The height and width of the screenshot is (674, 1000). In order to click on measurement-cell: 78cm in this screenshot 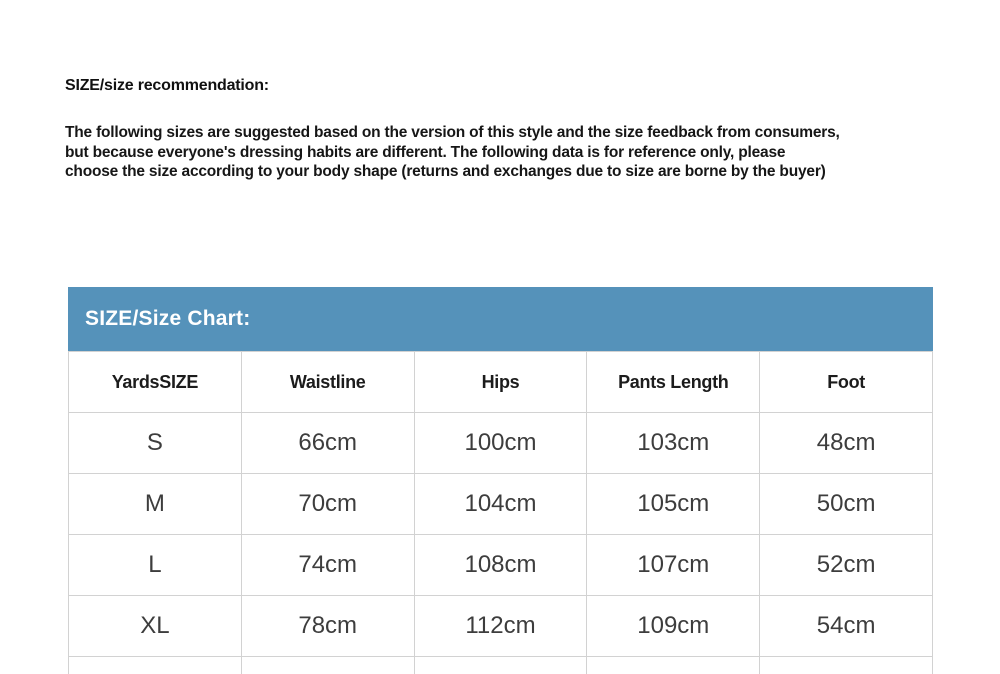, I will do `click(327, 626)`.